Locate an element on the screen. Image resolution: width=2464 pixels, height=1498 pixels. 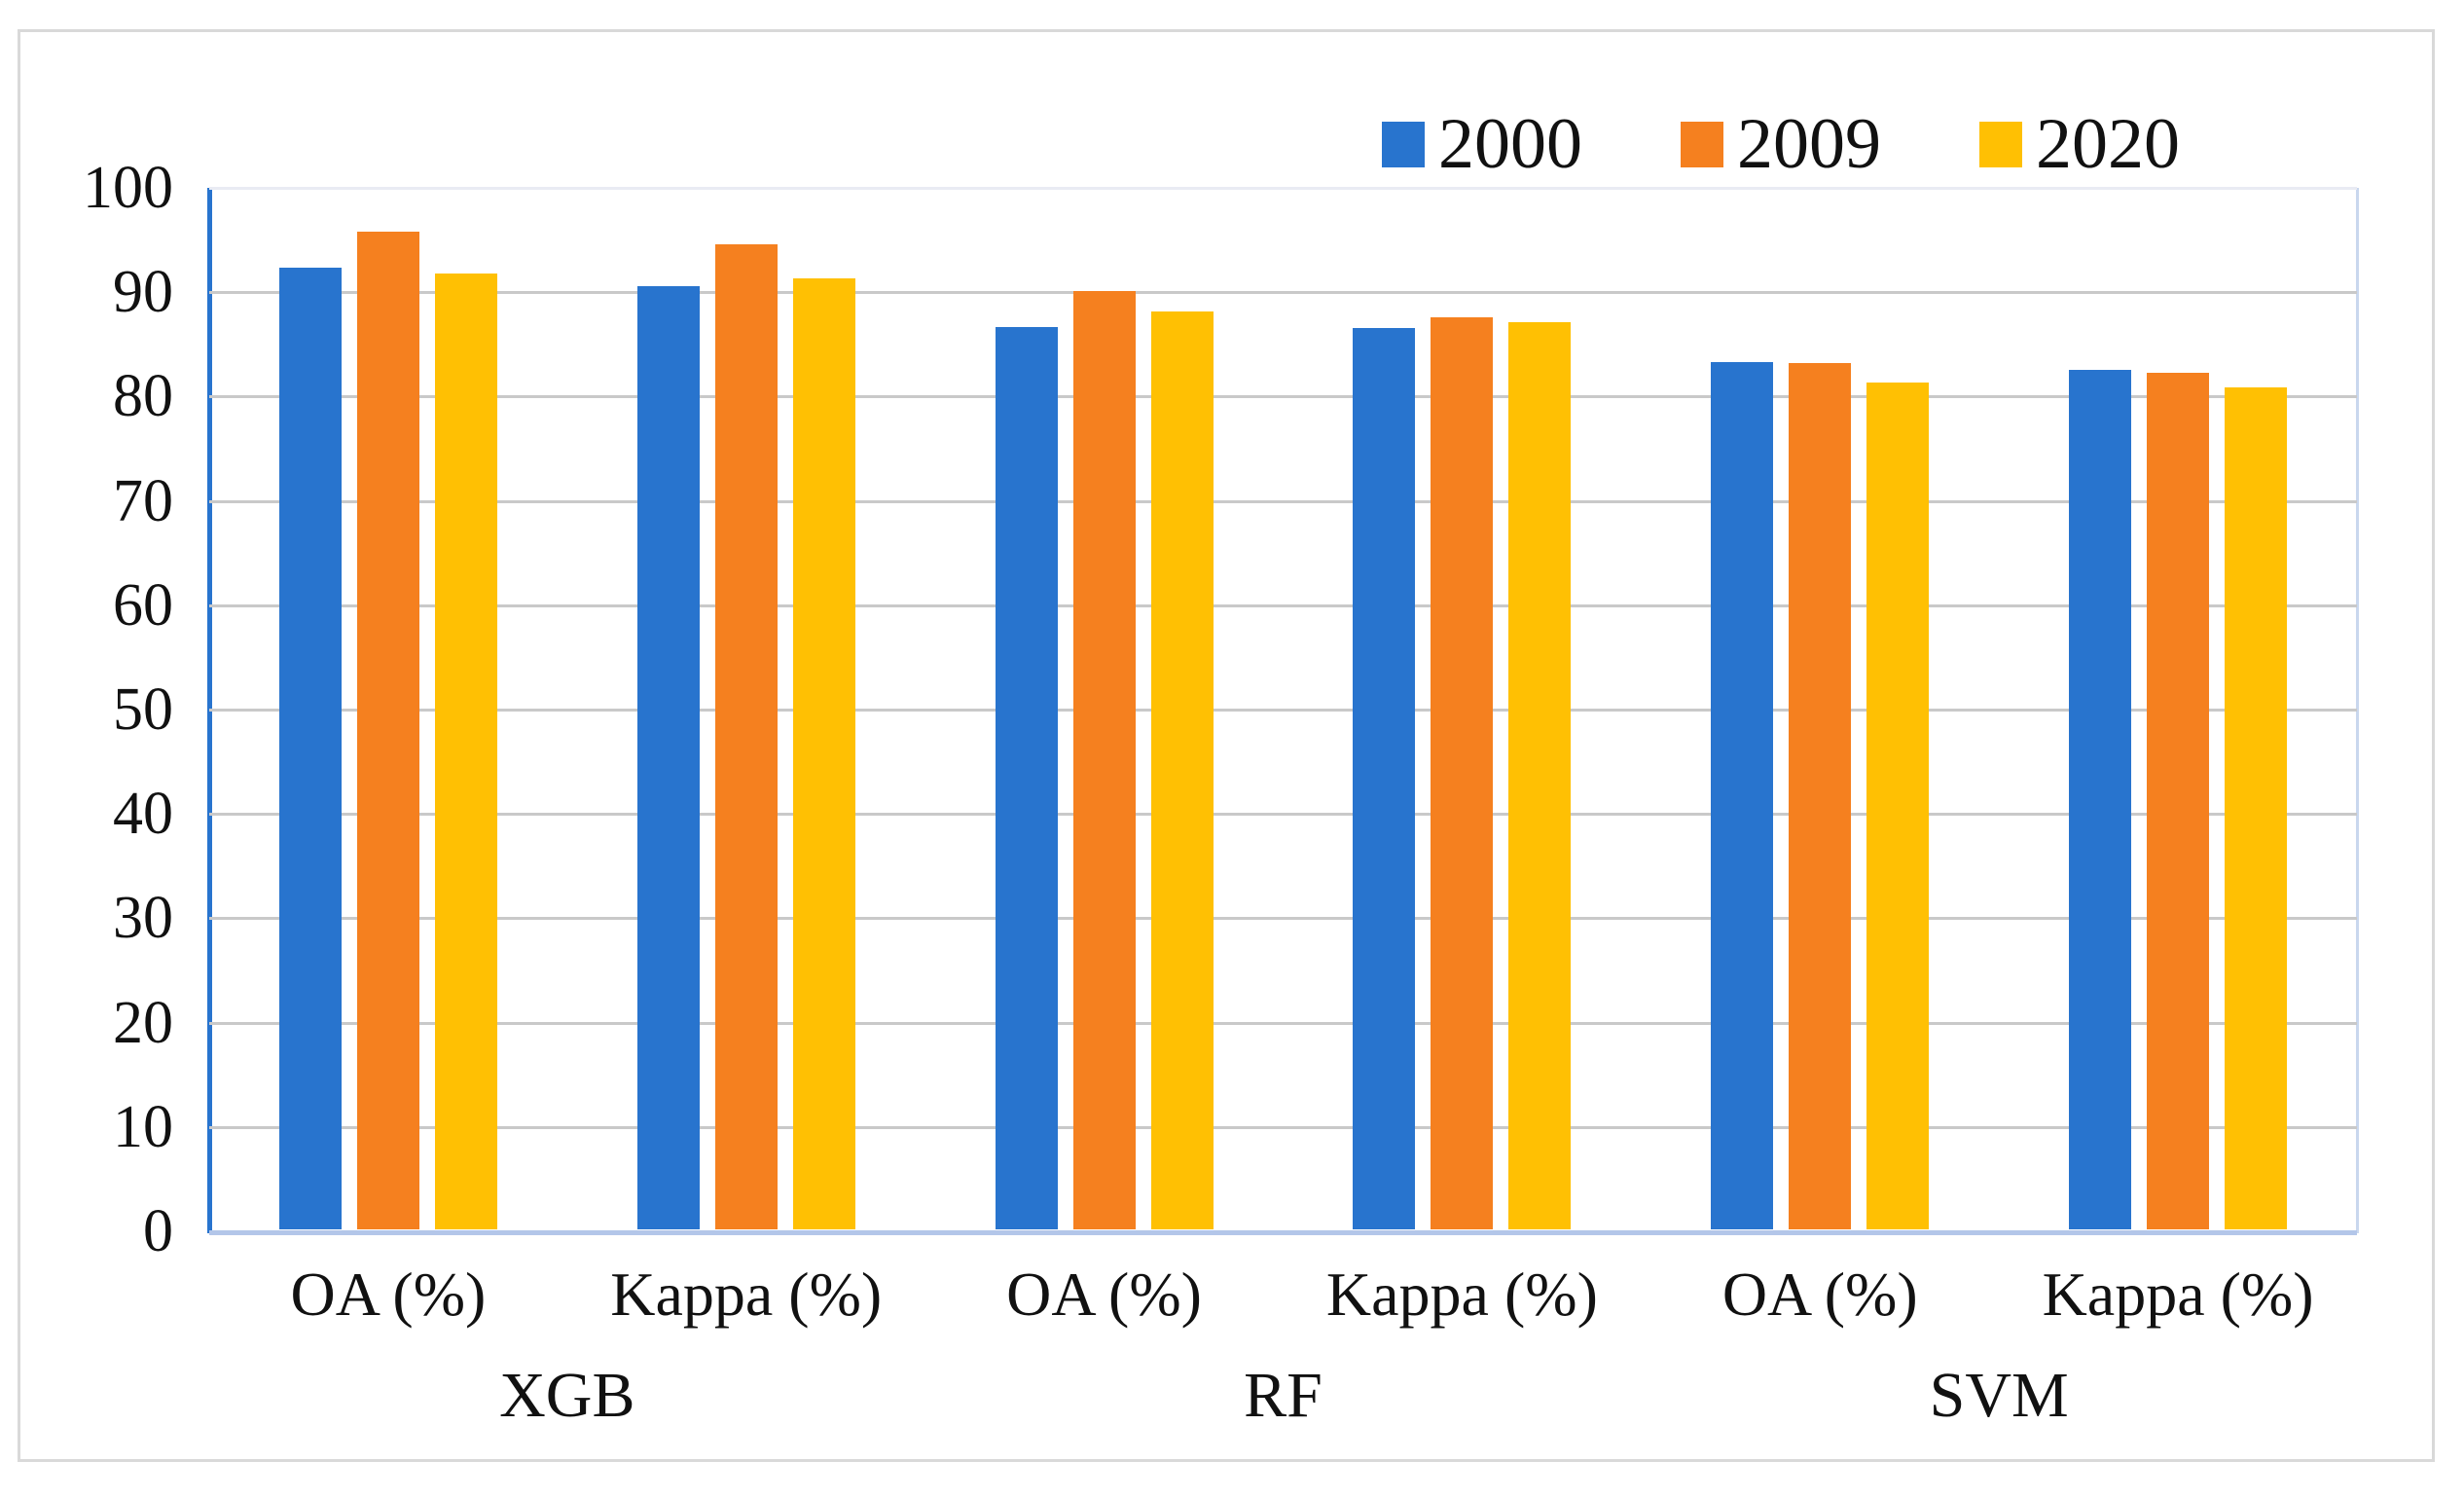
legend-label-2009: 2009 is located at coordinates (1809, 144).